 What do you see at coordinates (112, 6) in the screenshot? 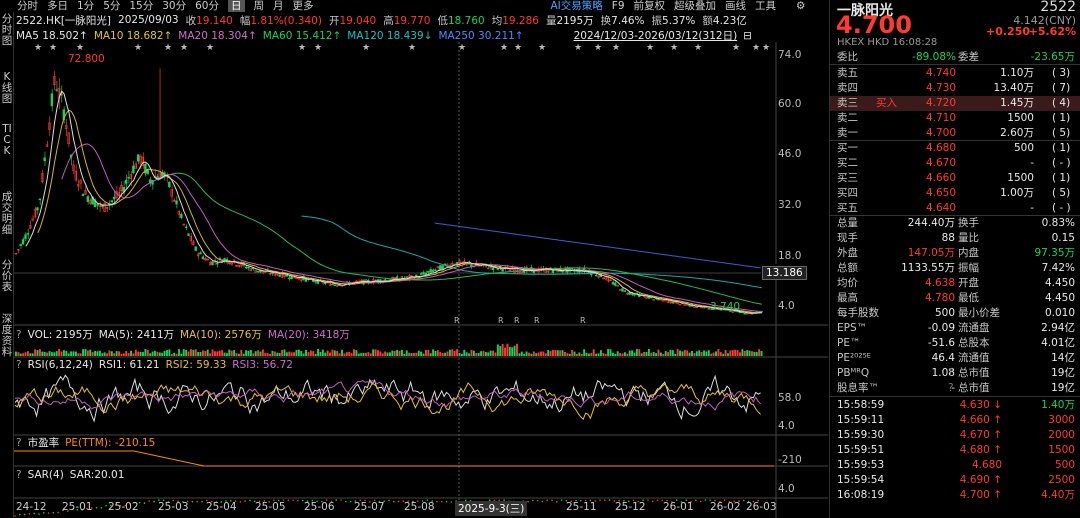
I see `tab-5min: 5分` at bounding box center [112, 6].